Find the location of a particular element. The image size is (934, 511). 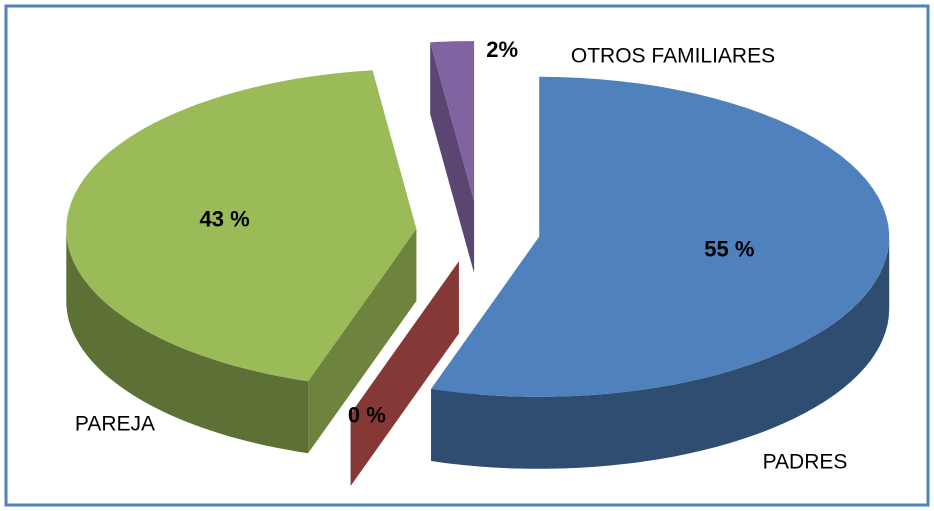

data-label: 0 % is located at coordinates (367, 414).